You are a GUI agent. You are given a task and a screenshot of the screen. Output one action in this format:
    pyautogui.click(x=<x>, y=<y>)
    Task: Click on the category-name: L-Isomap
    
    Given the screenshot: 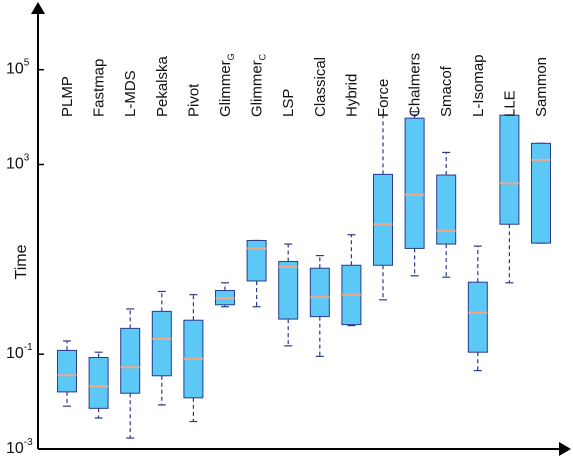 What is the action you would take?
    pyautogui.click(x=478, y=85)
    